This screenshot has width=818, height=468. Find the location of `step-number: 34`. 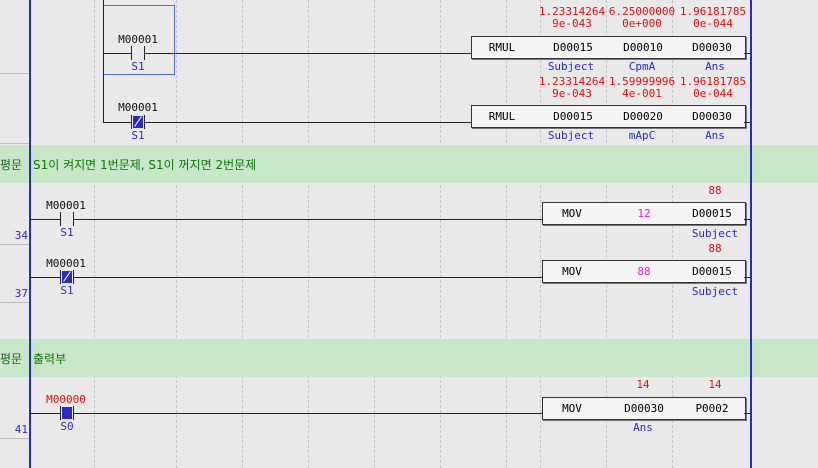

step-number: 34 is located at coordinates (21, 235).